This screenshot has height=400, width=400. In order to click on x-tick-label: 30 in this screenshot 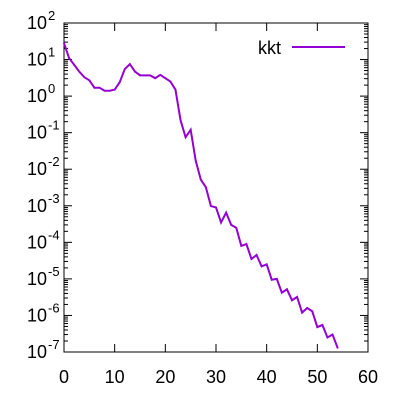, I will do `click(216, 377)`.